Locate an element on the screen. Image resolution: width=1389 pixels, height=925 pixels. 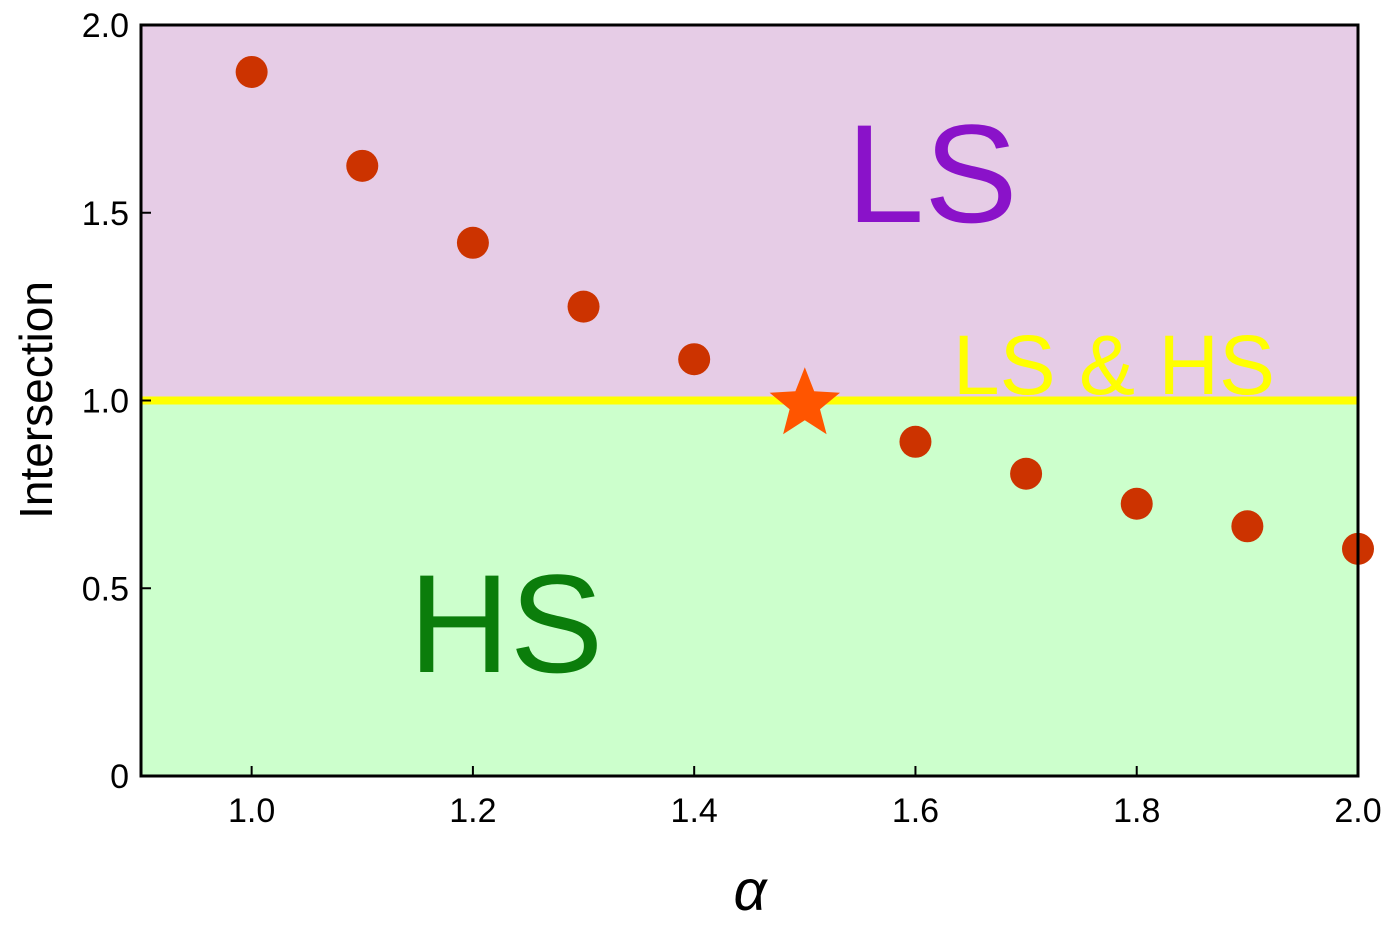
star-marker is located at coordinates (804, 401).